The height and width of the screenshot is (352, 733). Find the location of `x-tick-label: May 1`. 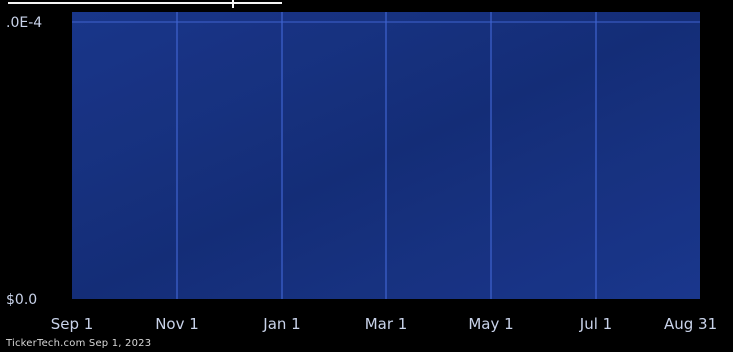

x-tick-label: May 1 is located at coordinates (490, 324).